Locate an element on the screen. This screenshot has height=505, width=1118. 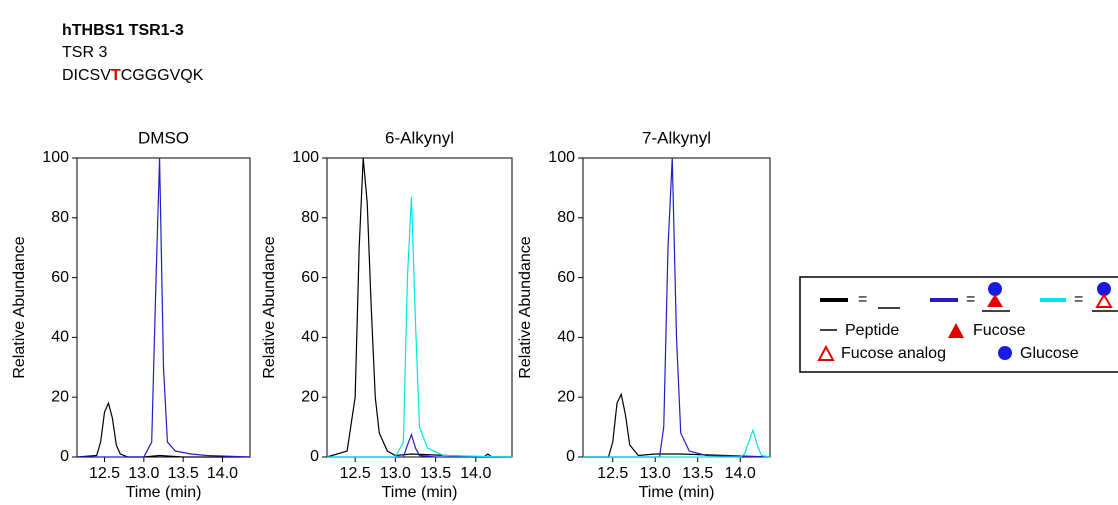
legend-label: Peptide is located at coordinates (872, 330).